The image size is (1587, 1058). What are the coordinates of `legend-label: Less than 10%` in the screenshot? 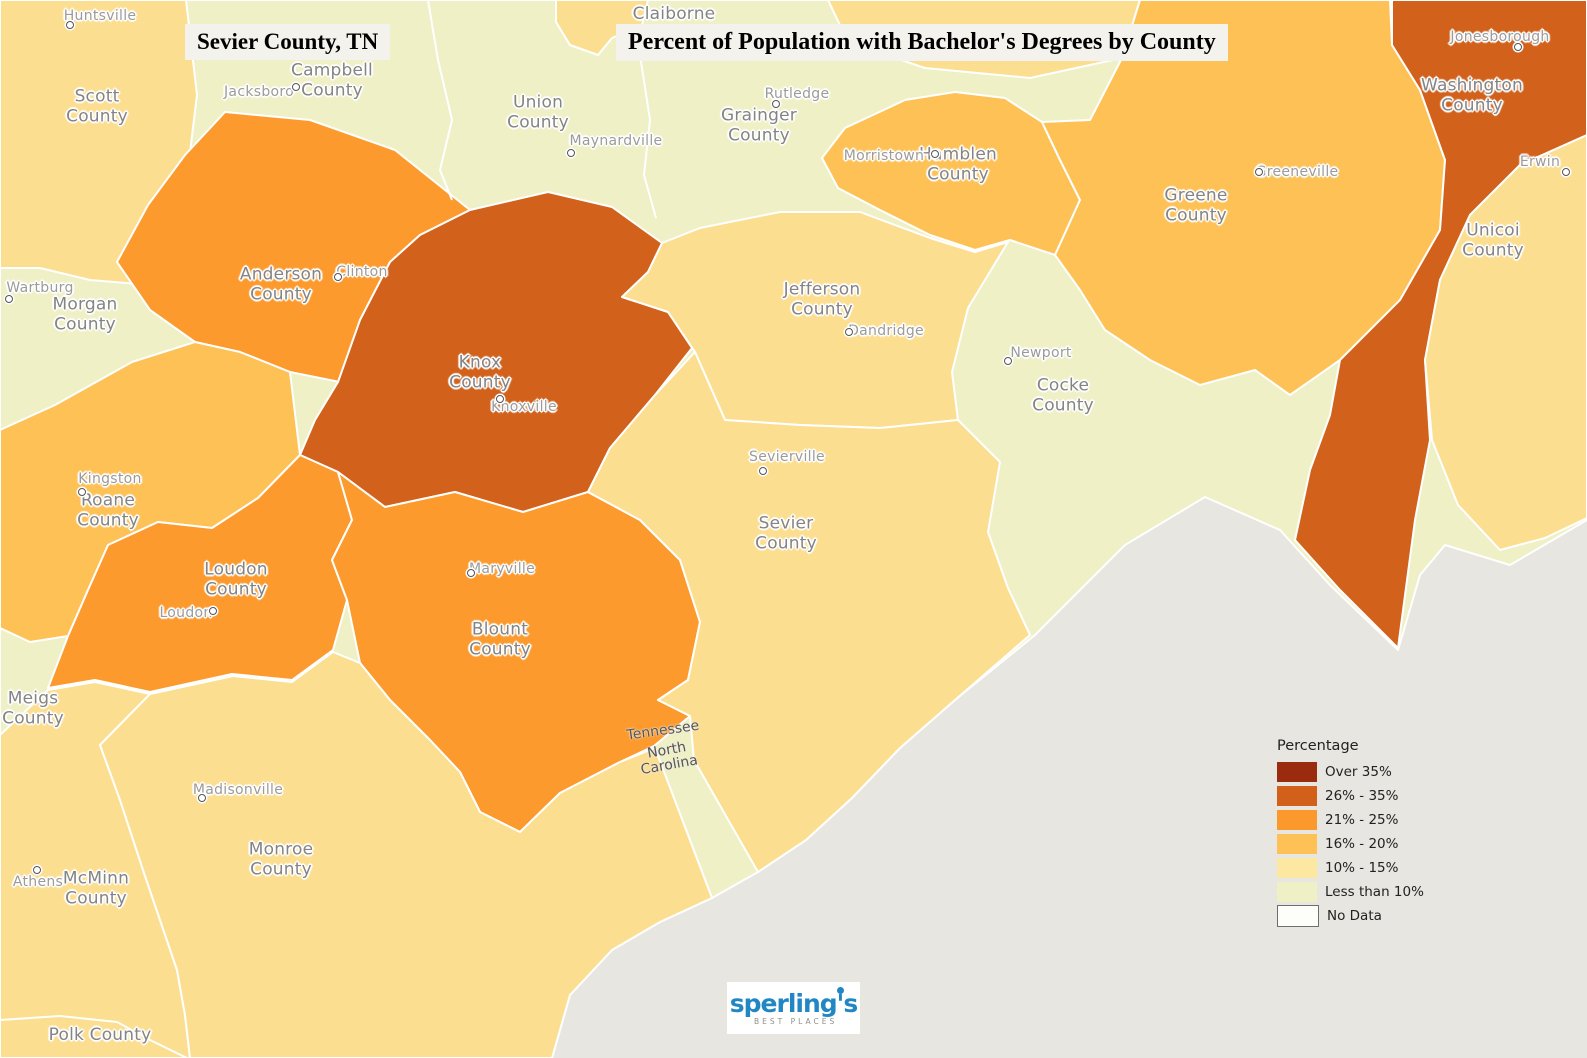 It's located at (1374, 892).